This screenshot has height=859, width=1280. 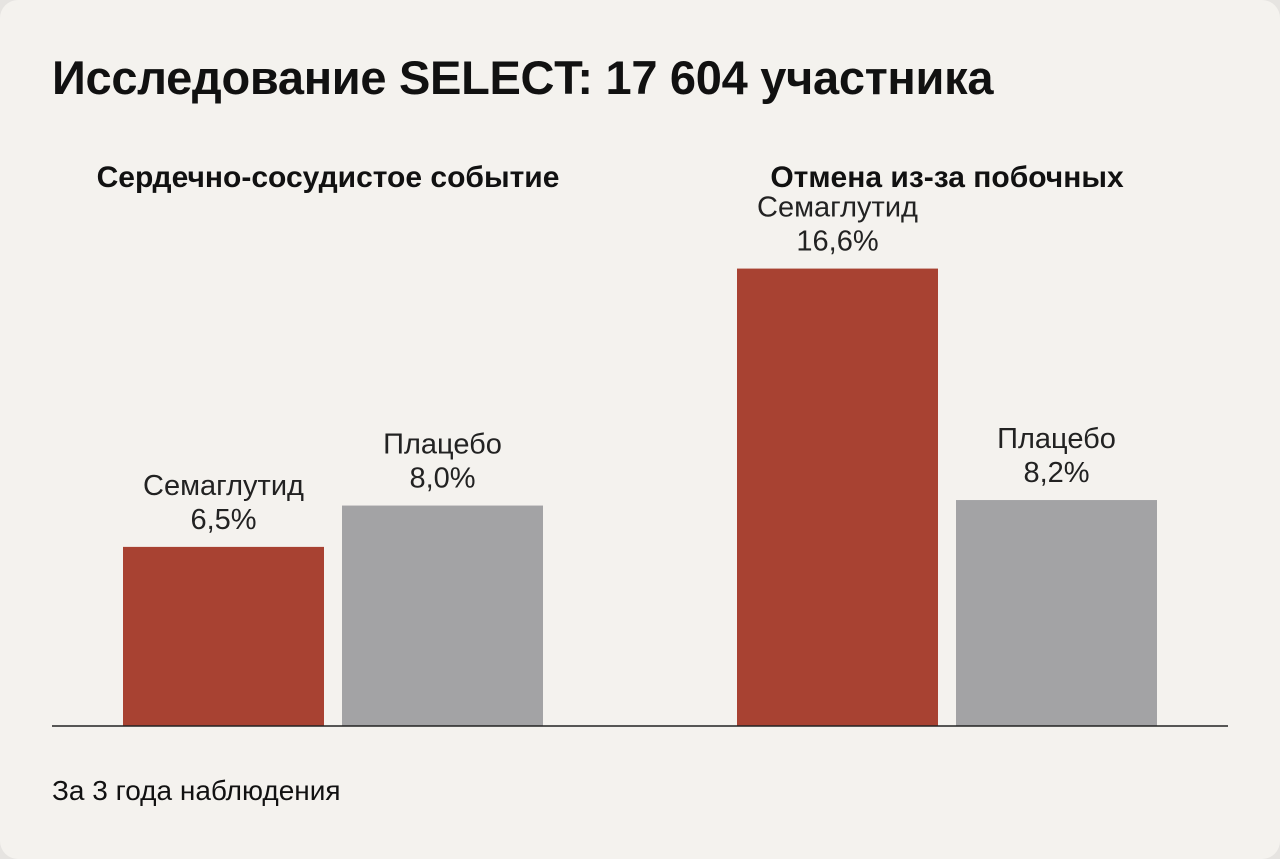 What do you see at coordinates (223, 486) in the screenshot?
I see `bar-category-label-semaglutide-1: Семаглутид` at bounding box center [223, 486].